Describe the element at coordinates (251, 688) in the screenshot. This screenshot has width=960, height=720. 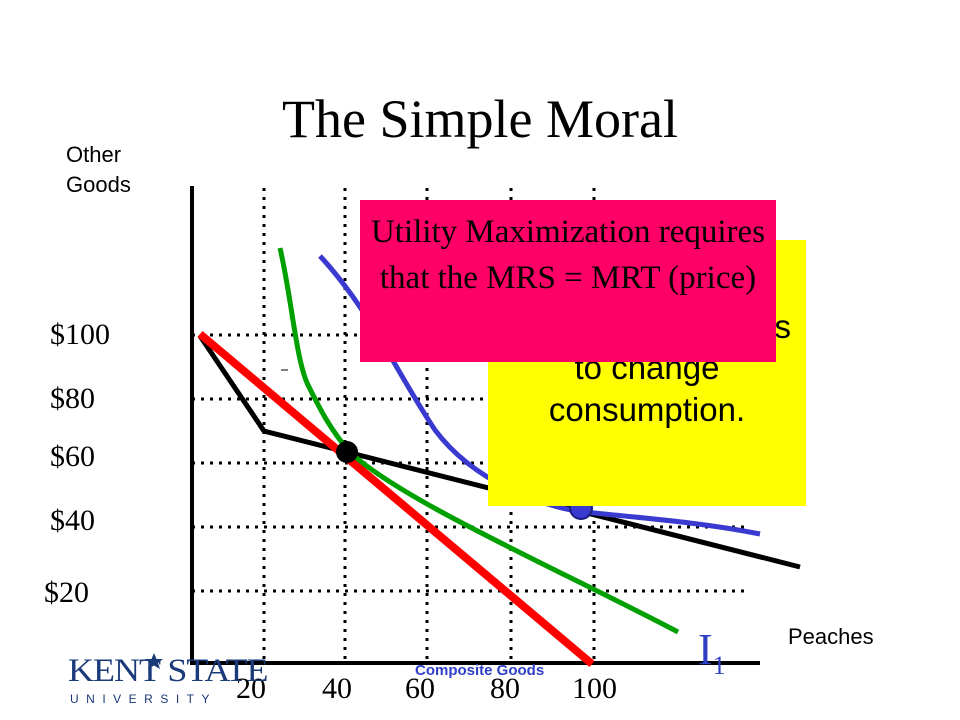
I see `x-tick-20: 20` at that location.